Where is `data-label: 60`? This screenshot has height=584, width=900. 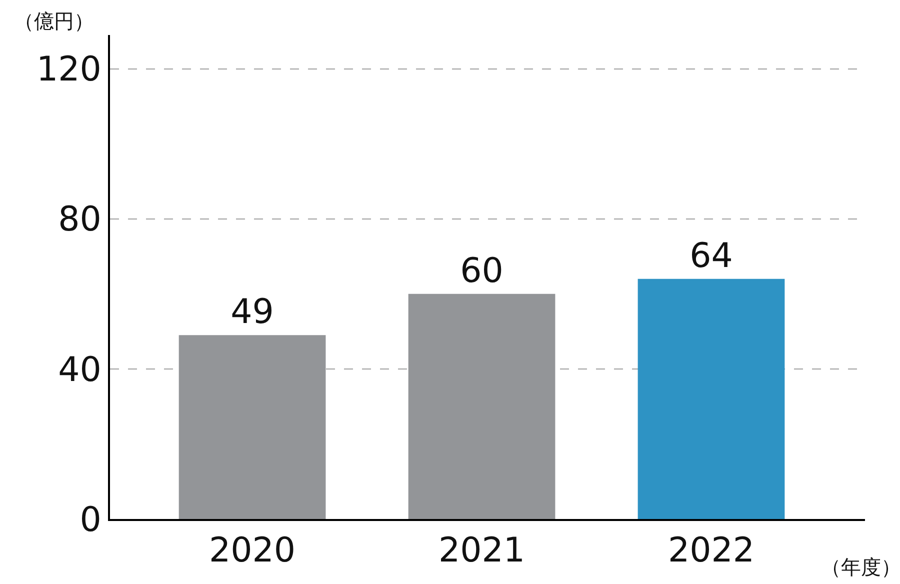
data-label: 60 is located at coordinates (482, 270).